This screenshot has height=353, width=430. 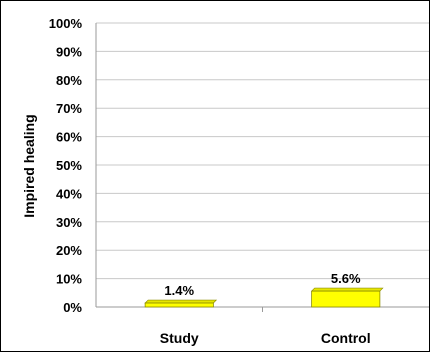 I want to click on y-axis-tick-labels: 0% 10% 20% 30% 40% 50% 60% 70% 80% 90% 100%, so click(x=66, y=165).